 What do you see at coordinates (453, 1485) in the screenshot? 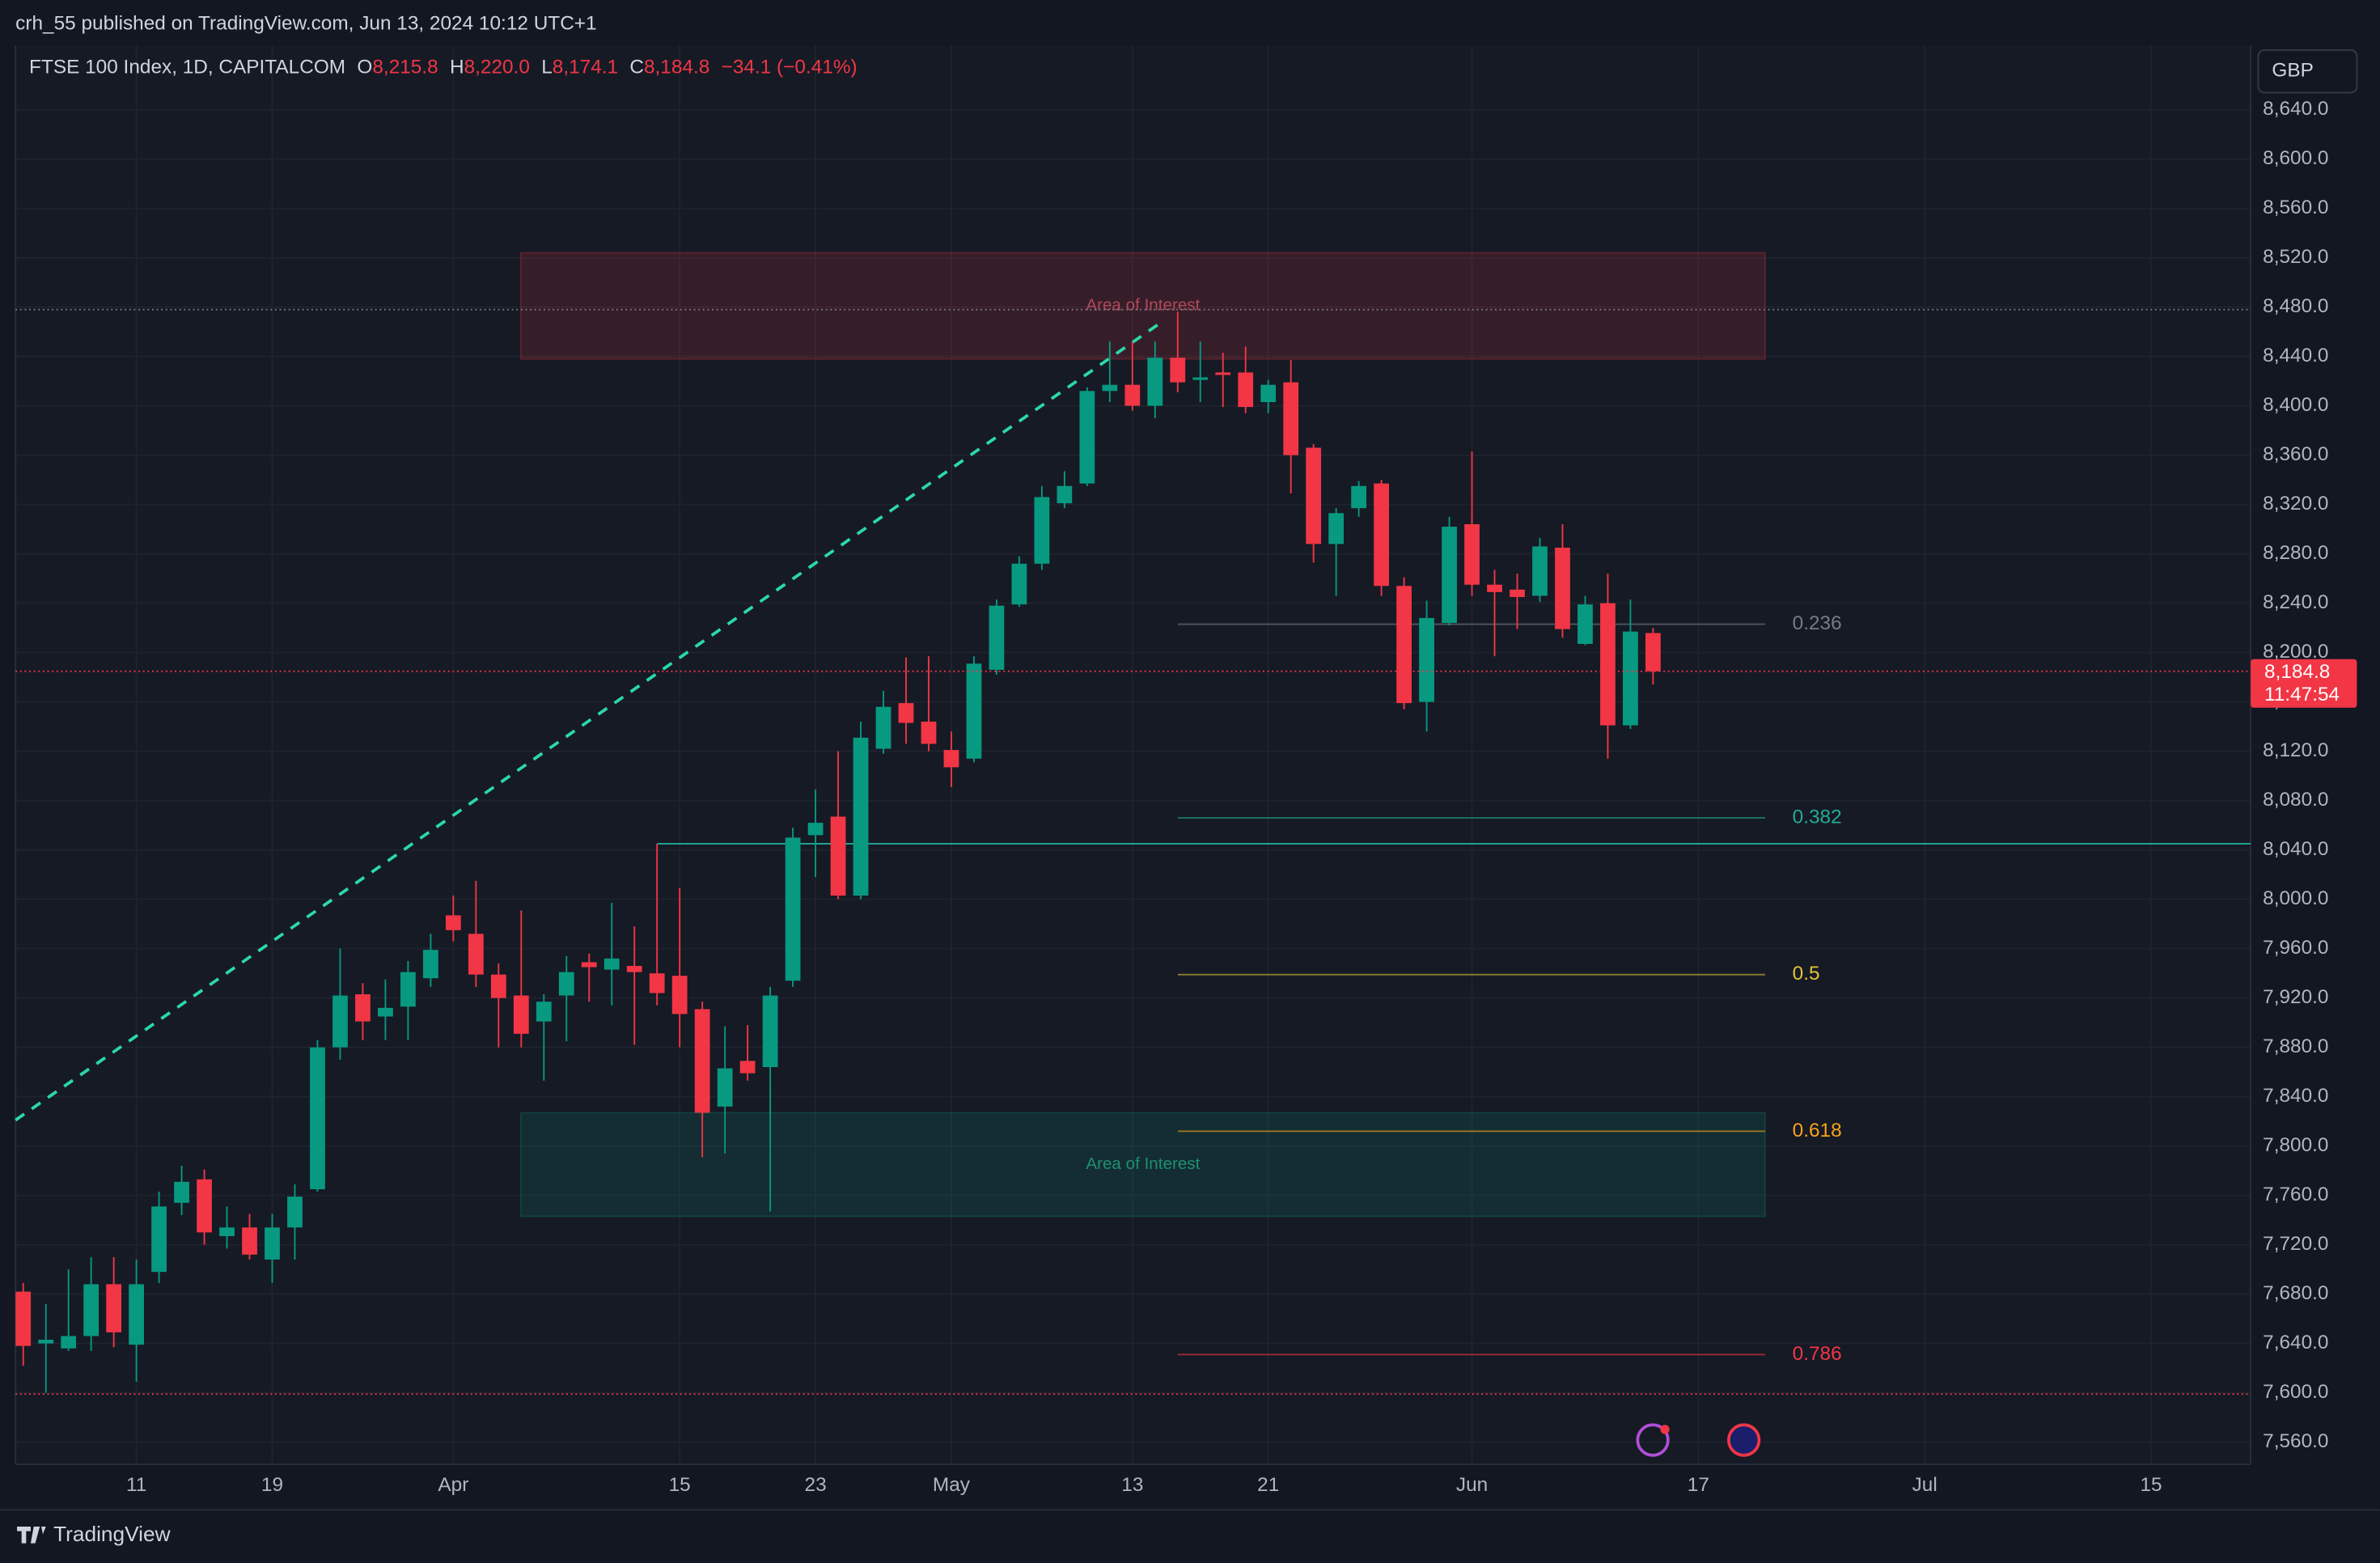
I see `x-tick-label: Apr` at bounding box center [453, 1485].